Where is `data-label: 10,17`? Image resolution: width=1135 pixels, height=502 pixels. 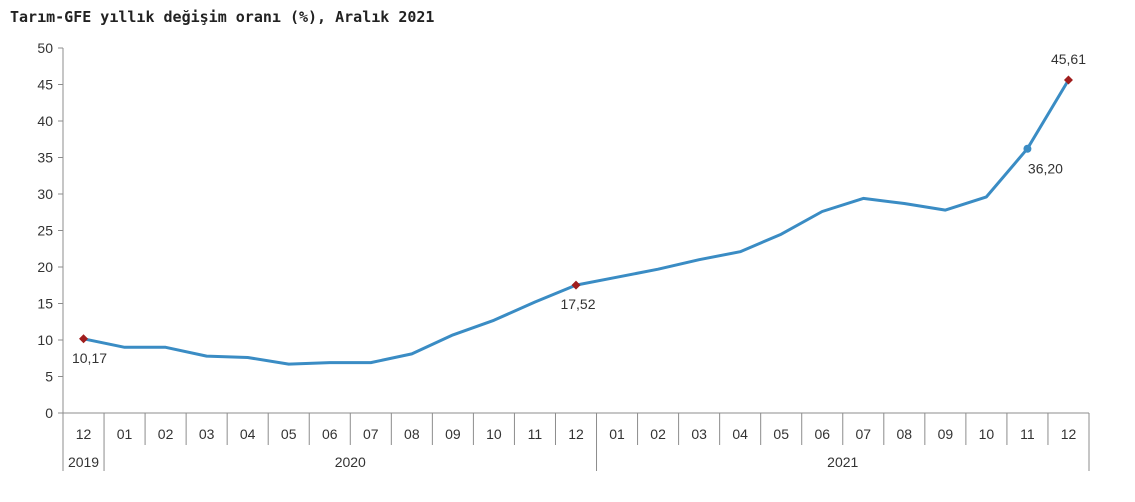
data-label: 10,17 is located at coordinates (89, 358).